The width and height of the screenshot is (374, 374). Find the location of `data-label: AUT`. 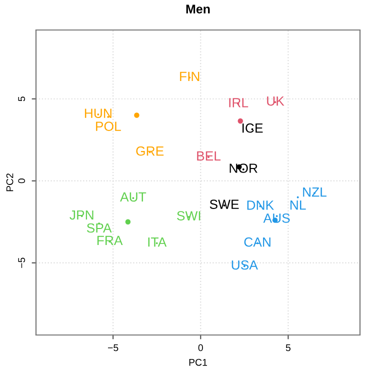

data-label: AUT is located at coordinates (133, 197).